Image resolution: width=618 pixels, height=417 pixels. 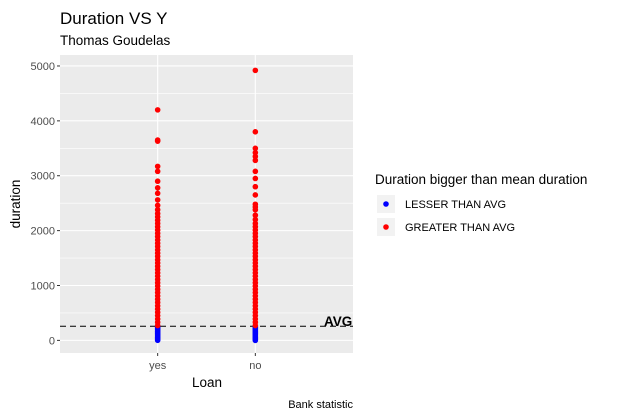 What do you see at coordinates (43, 232) in the screenshot?
I see `y-tick-label: 2000` at bounding box center [43, 232].